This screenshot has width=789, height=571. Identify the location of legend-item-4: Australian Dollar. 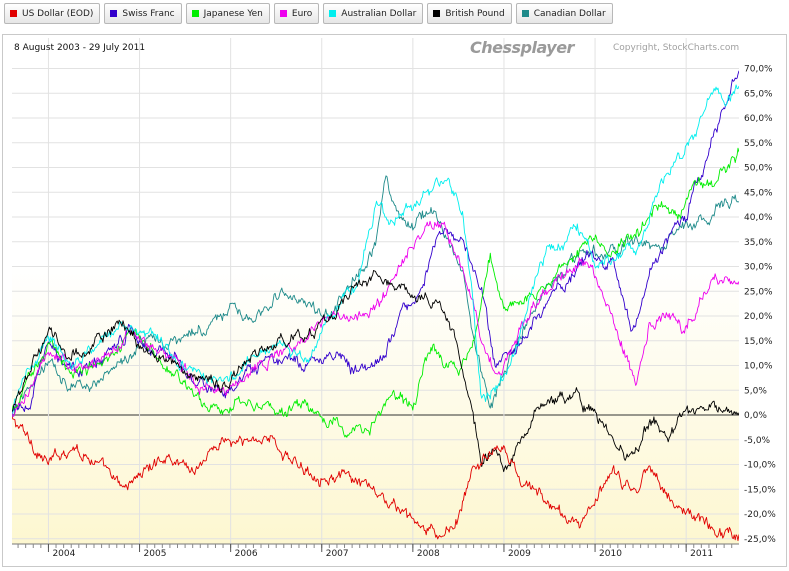
(373, 13).